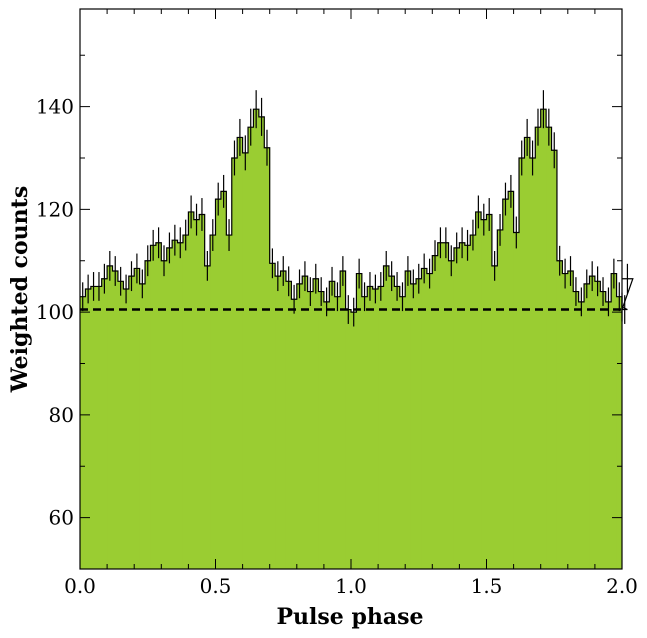 Image resolution: width=647 pixels, height=638 pixels. What do you see at coordinates (216, 586) in the screenshot?
I see `x-tick-label: 0.5` at bounding box center [216, 586].